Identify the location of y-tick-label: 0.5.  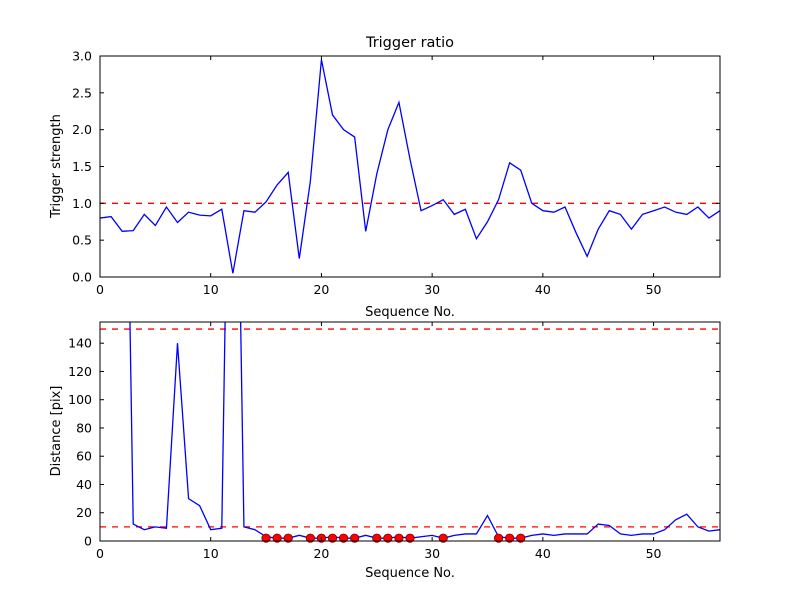
(82, 240).